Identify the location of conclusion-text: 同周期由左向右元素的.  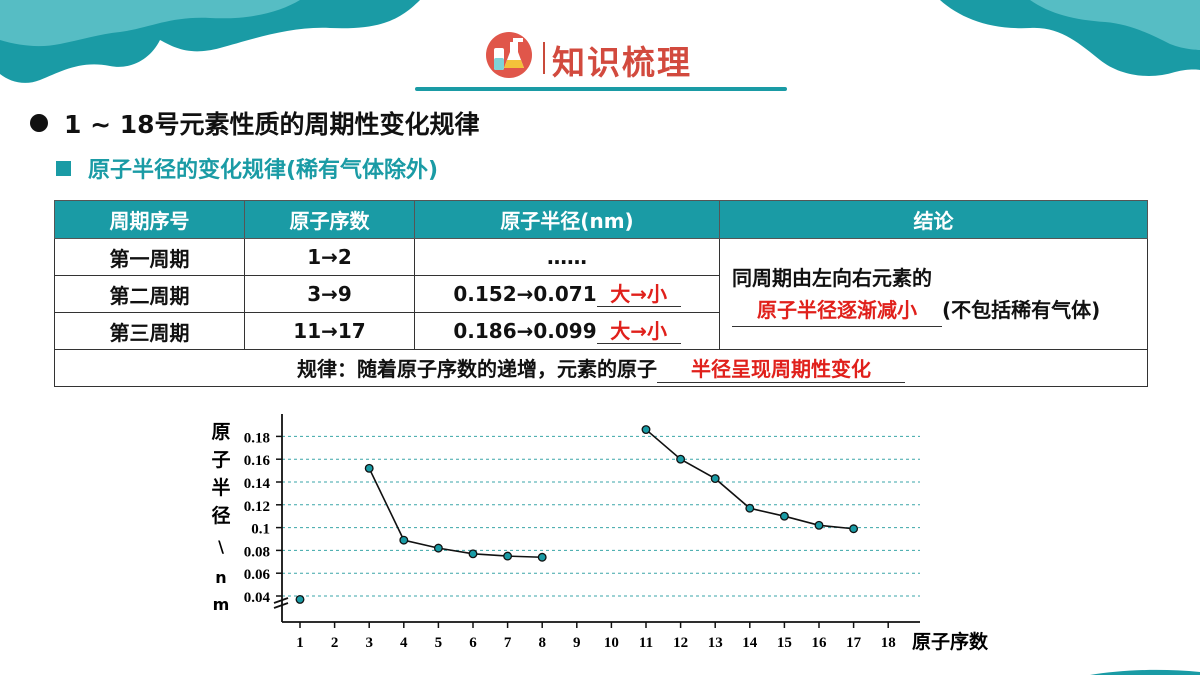
(832, 277).